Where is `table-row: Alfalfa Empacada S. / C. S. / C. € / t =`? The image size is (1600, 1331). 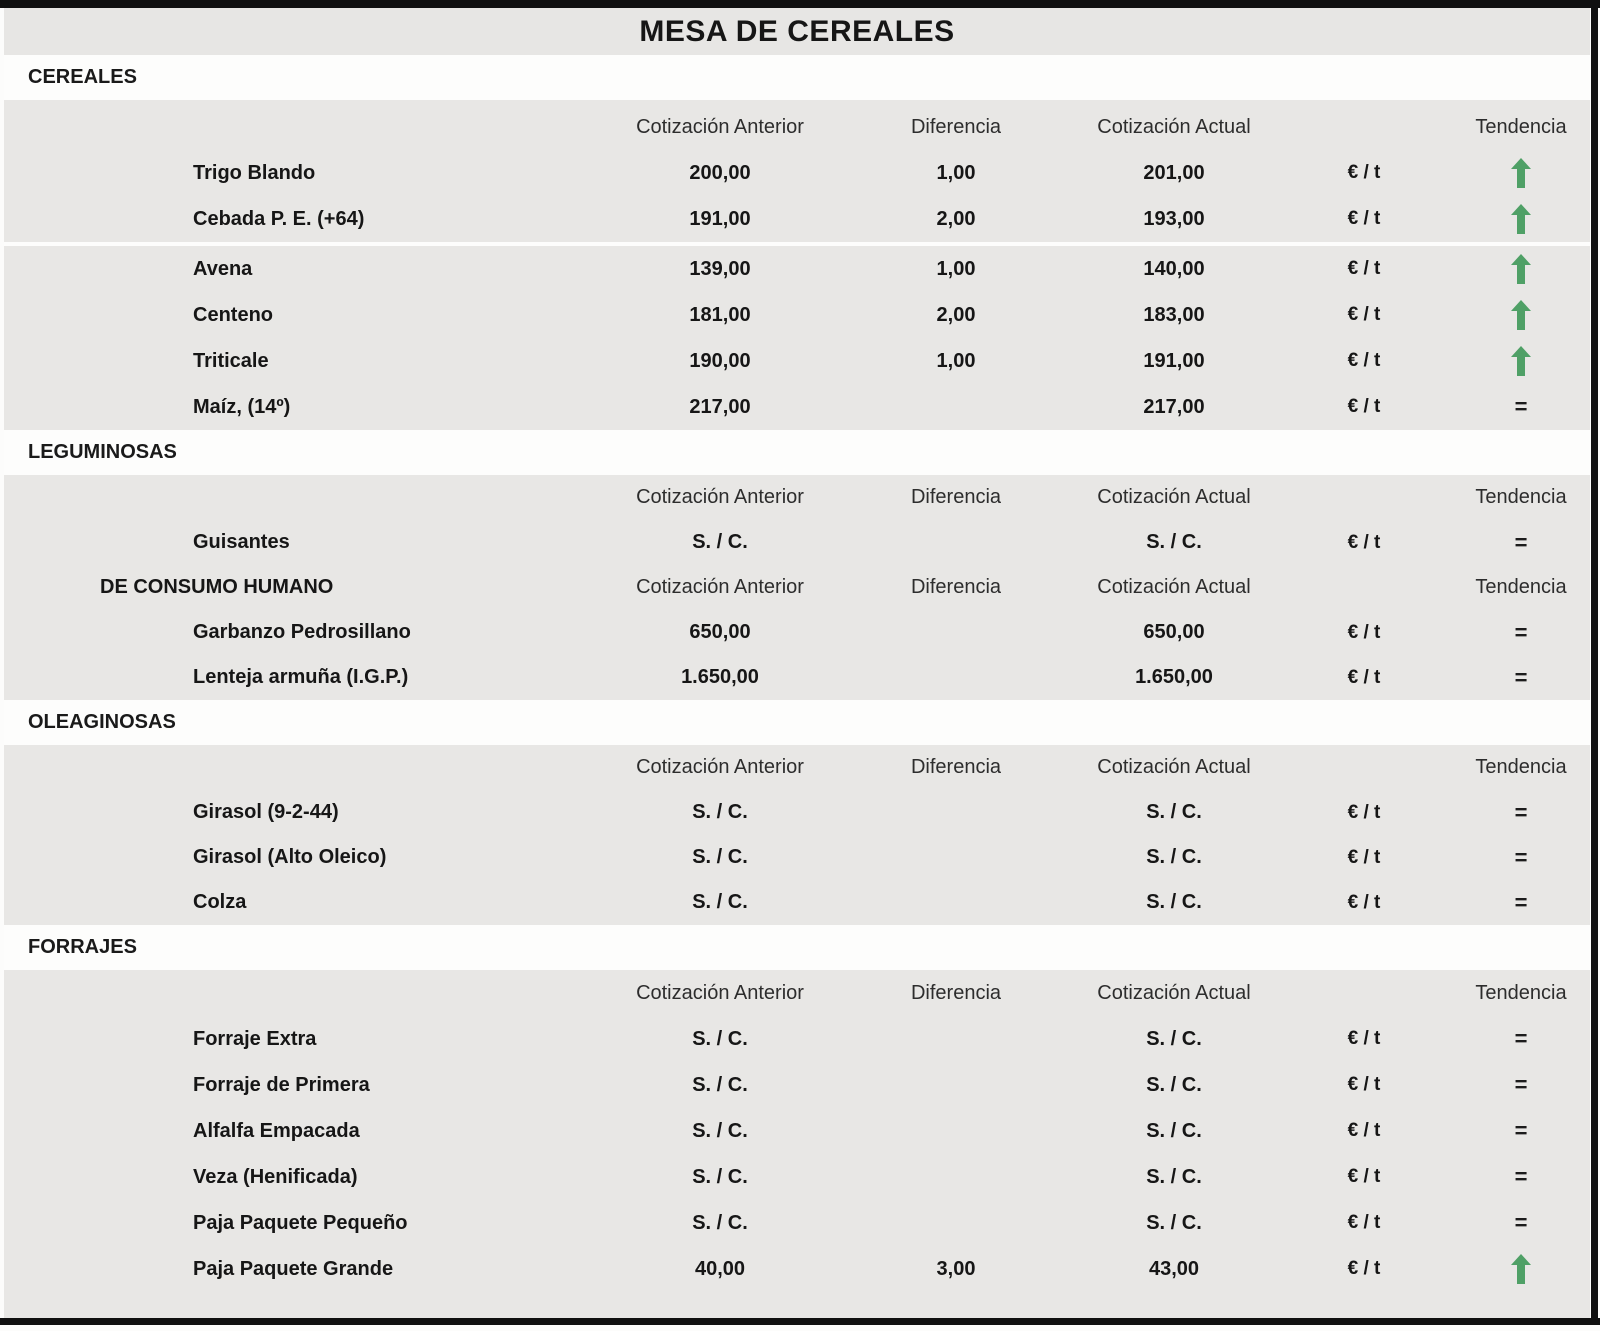 table-row: Alfalfa Empacada S. / C. S. / C. € / t = is located at coordinates (797, 1131).